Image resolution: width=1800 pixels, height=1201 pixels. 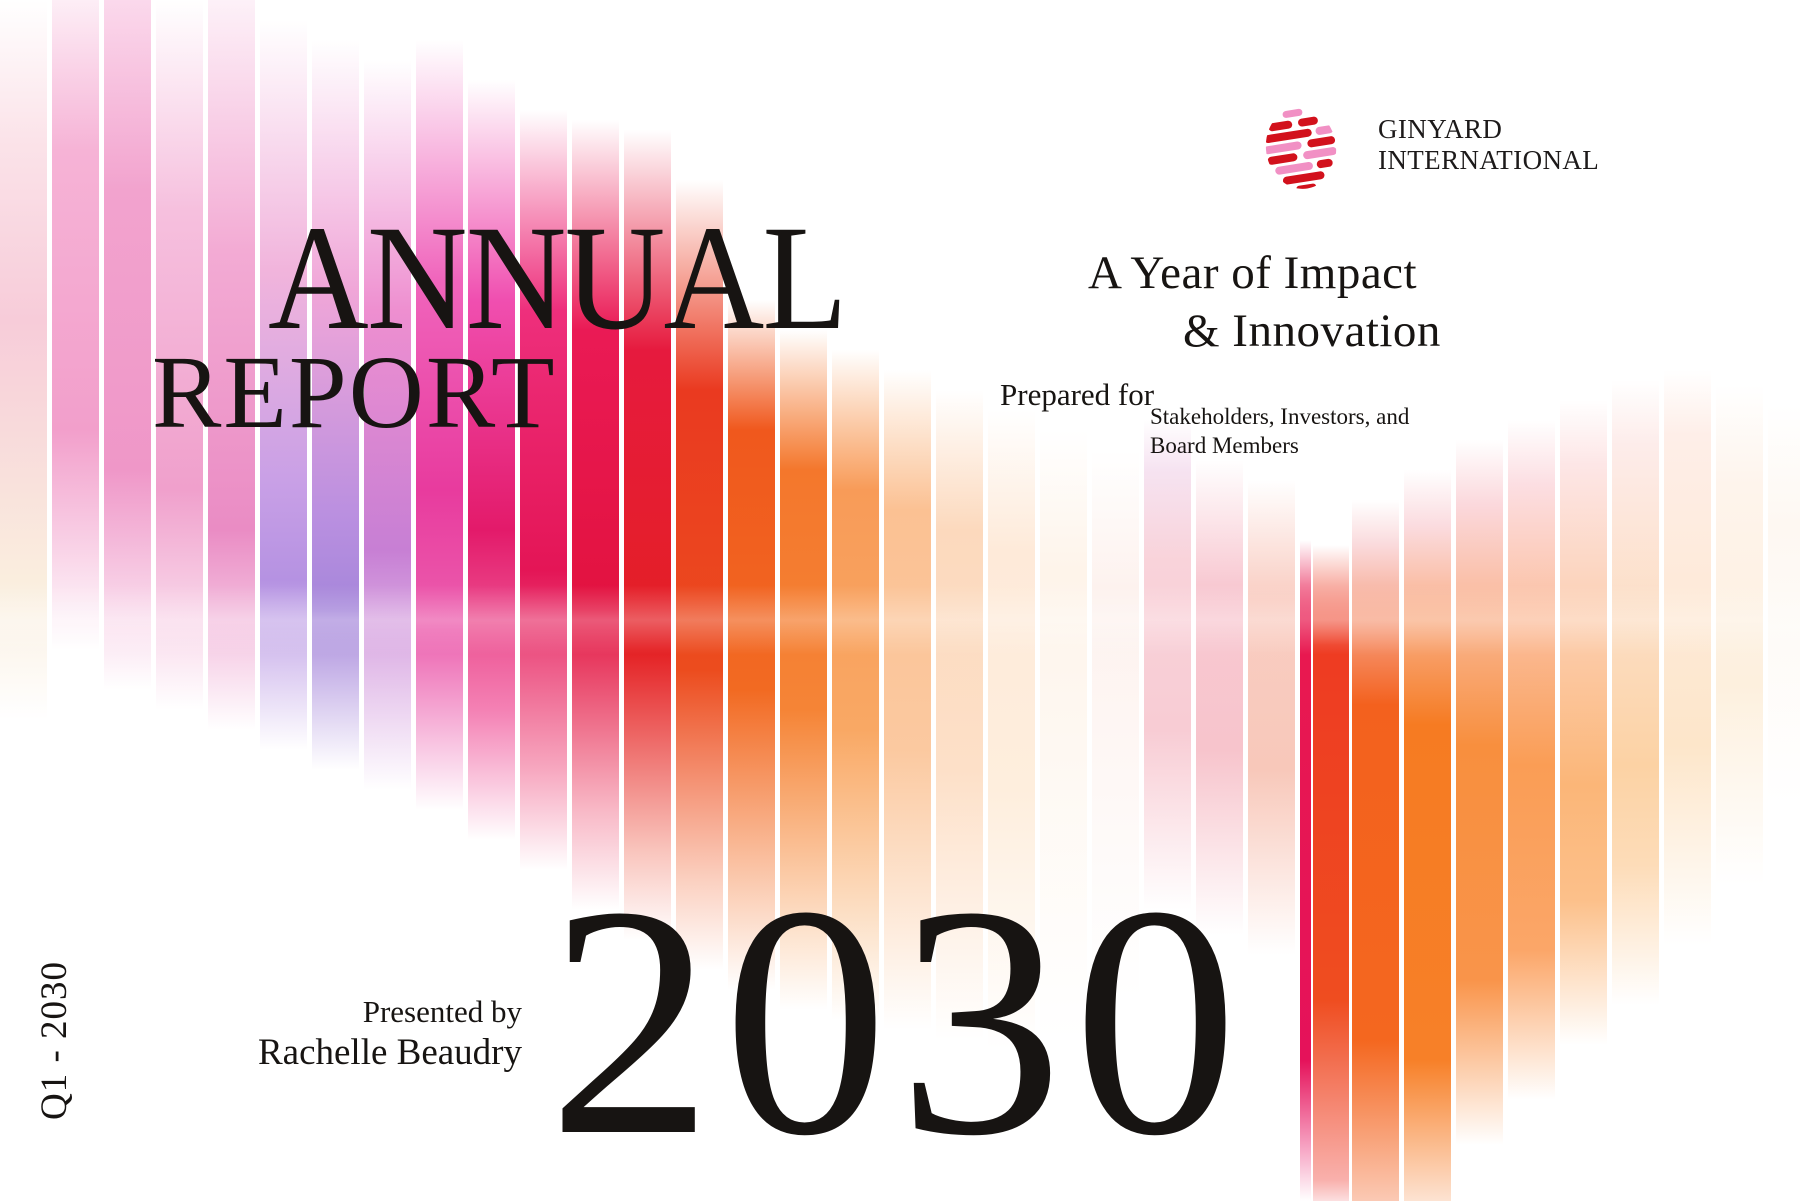 What do you see at coordinates (1489, 160) in the screenshot?
I see `brand-name-line2: INTERNATIONAL` at bounding box center [1489, 160].